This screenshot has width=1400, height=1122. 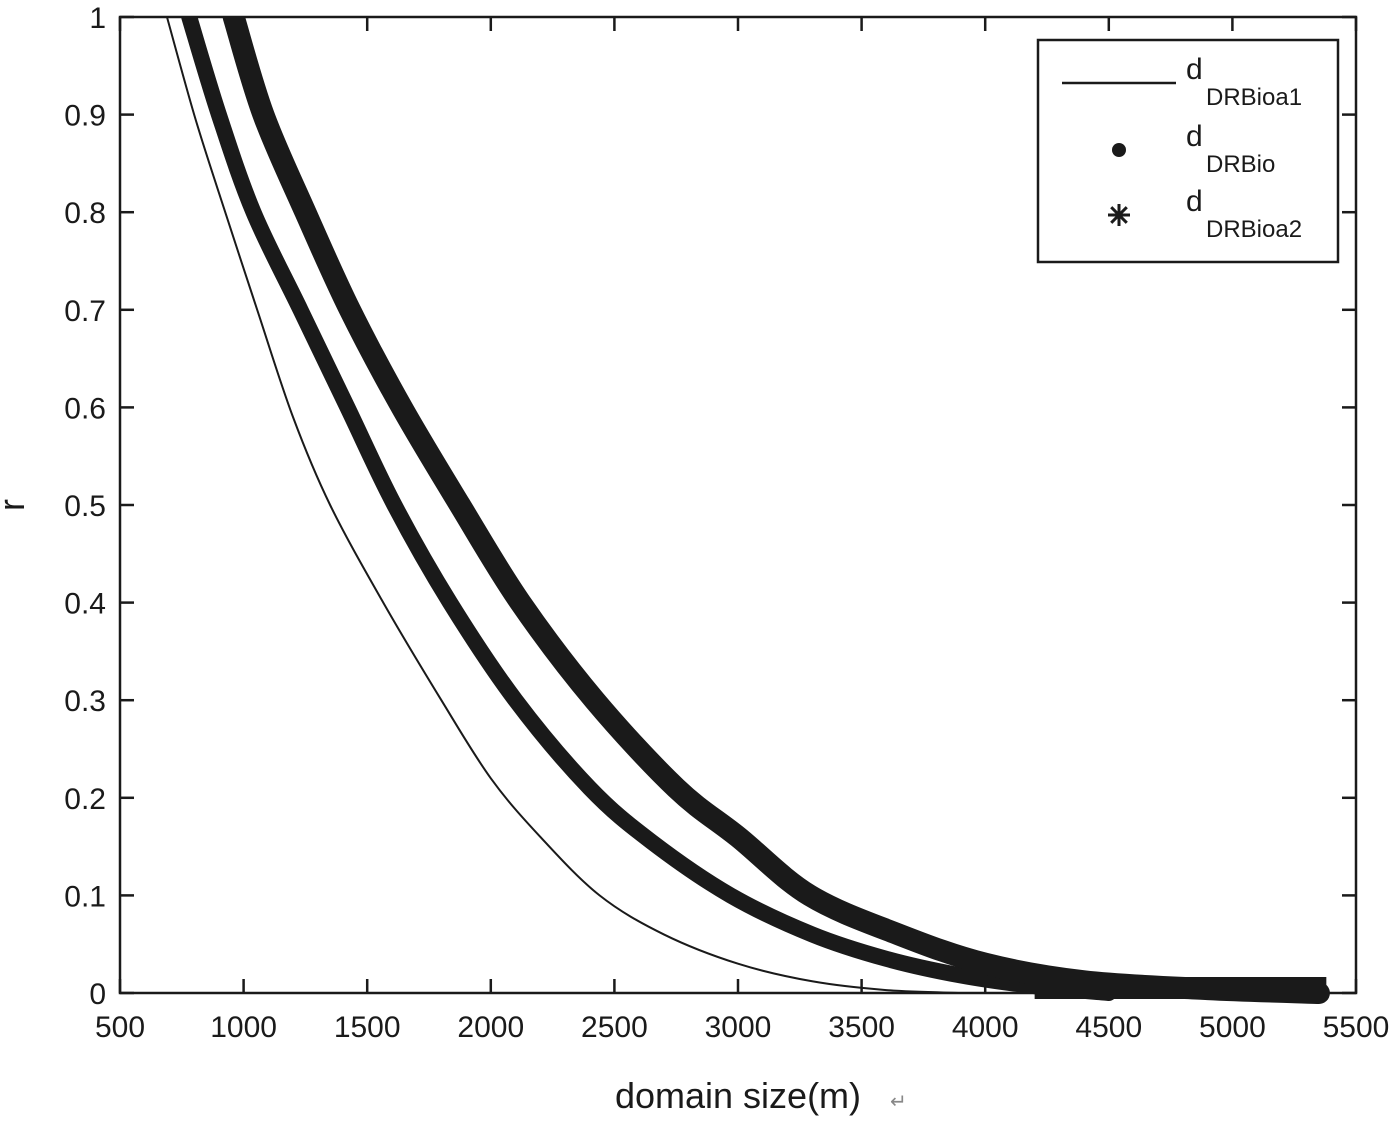 I want to click on x-tick-label: 5000, so click(x=1232, y=1027).